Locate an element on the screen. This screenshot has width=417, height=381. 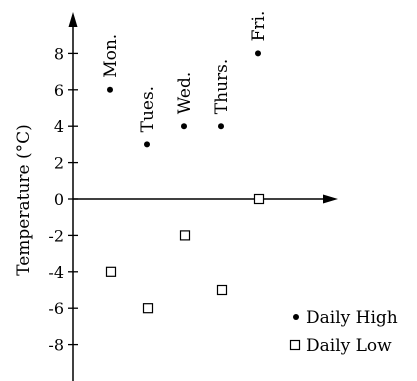
legend-daily-low-marker is located at coordinates (295, 345).